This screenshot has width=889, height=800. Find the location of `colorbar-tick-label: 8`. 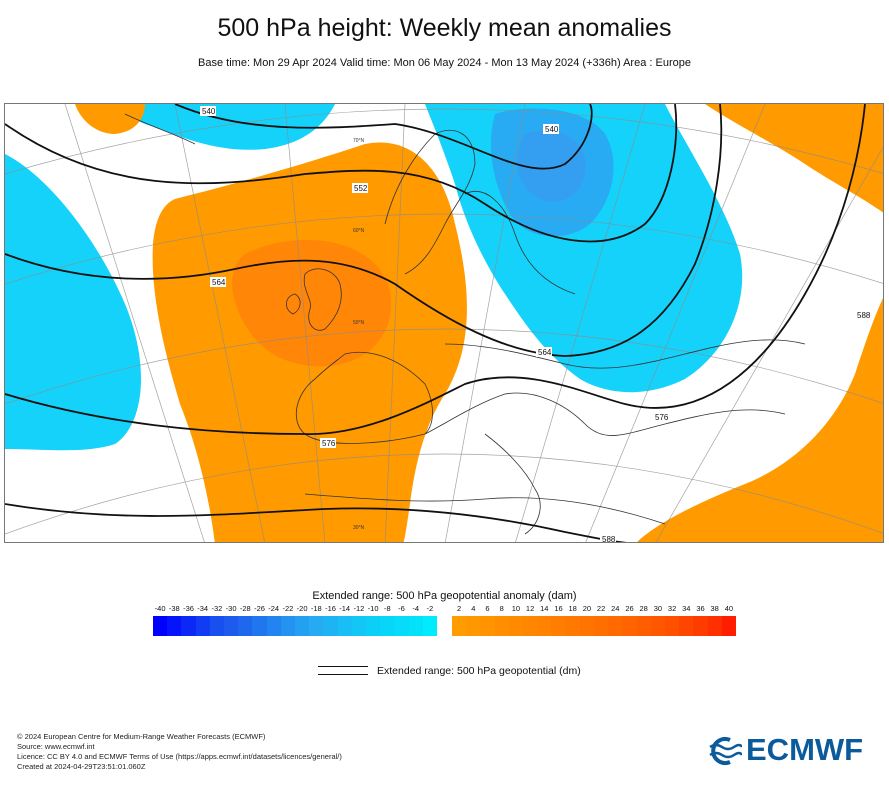

colorbar-tick-label: 8 is located at coordinates (501, 608).